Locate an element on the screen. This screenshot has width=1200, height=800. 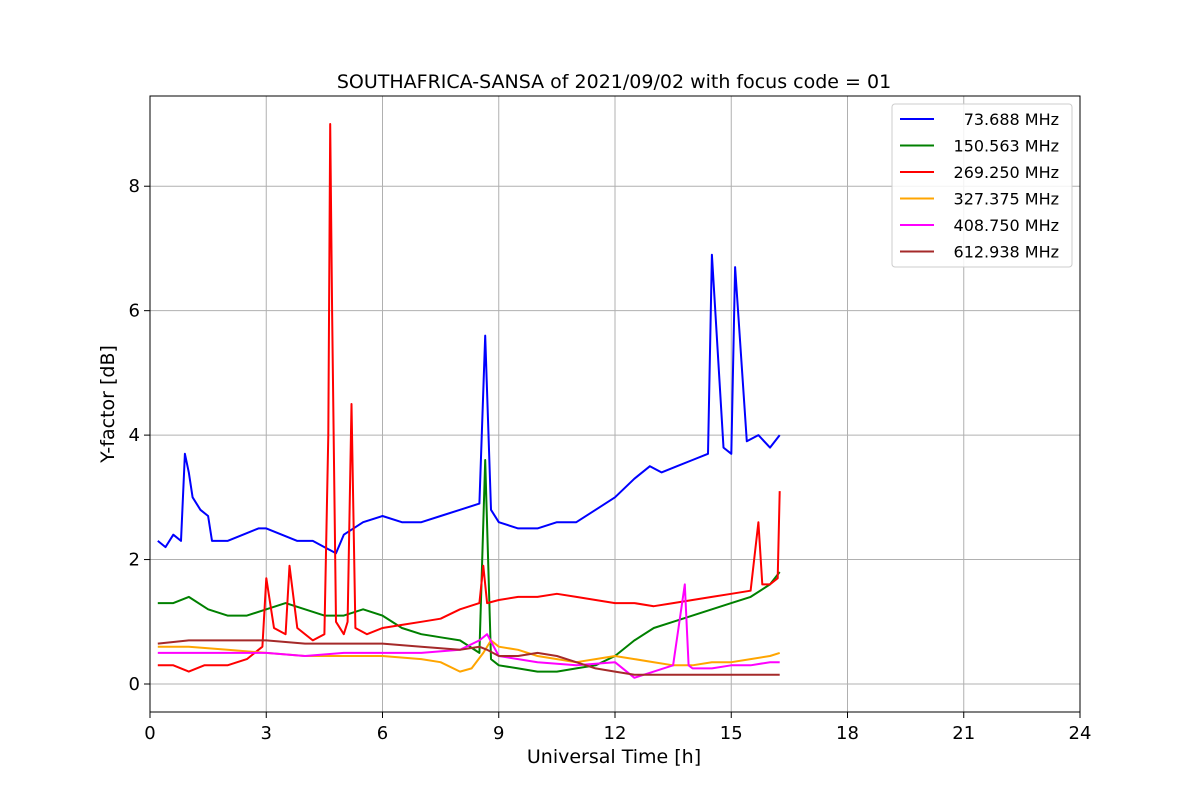
y-tick-label: 0 is located at coordinates (134, 684).